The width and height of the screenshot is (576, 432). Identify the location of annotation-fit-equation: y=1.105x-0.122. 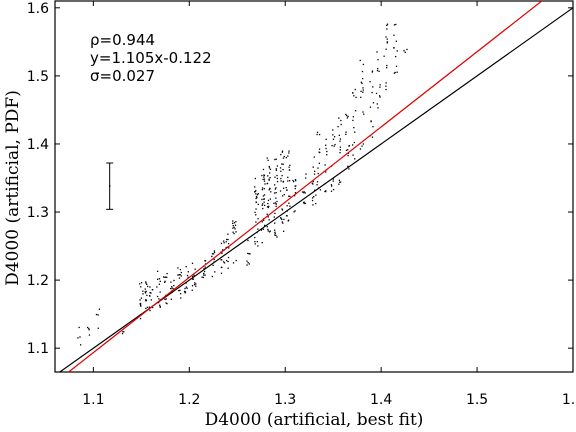
(151, 58).